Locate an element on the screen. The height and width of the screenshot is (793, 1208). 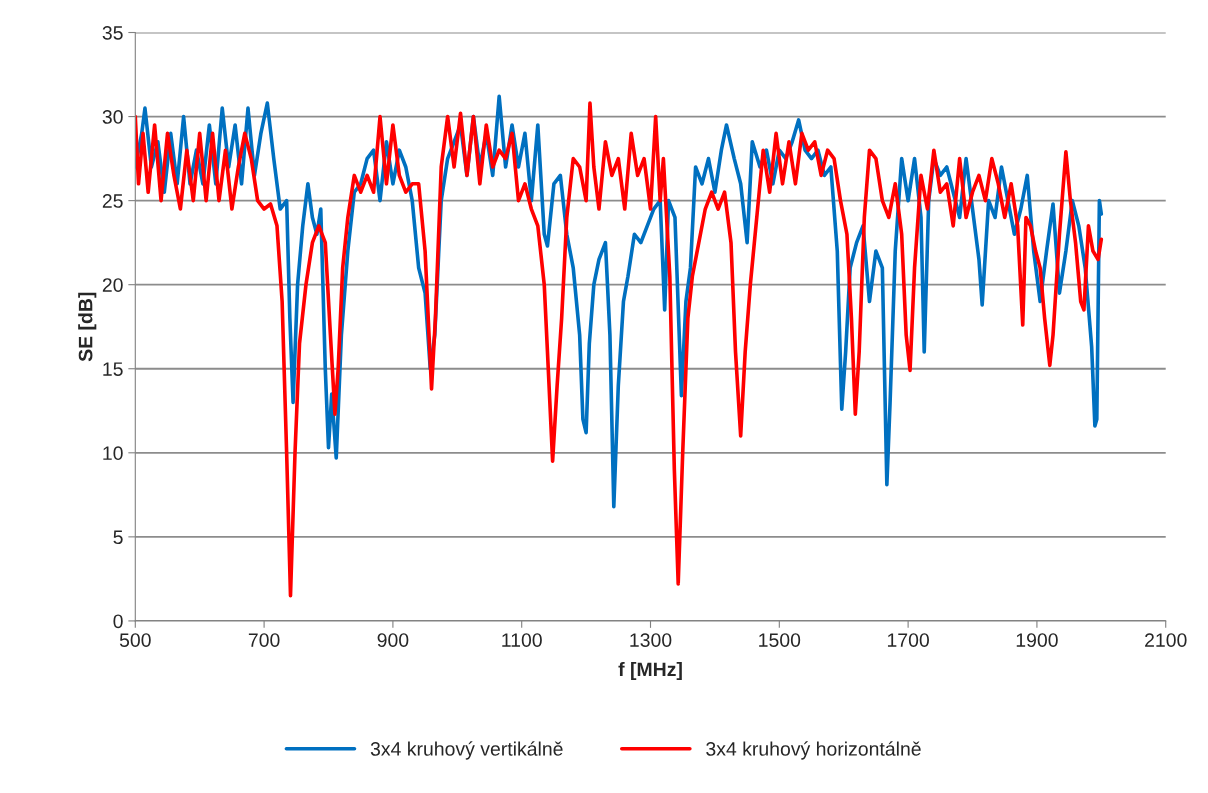
legend-label: 3x4 kruhový vertikálně is located at coordinates (466, 750).